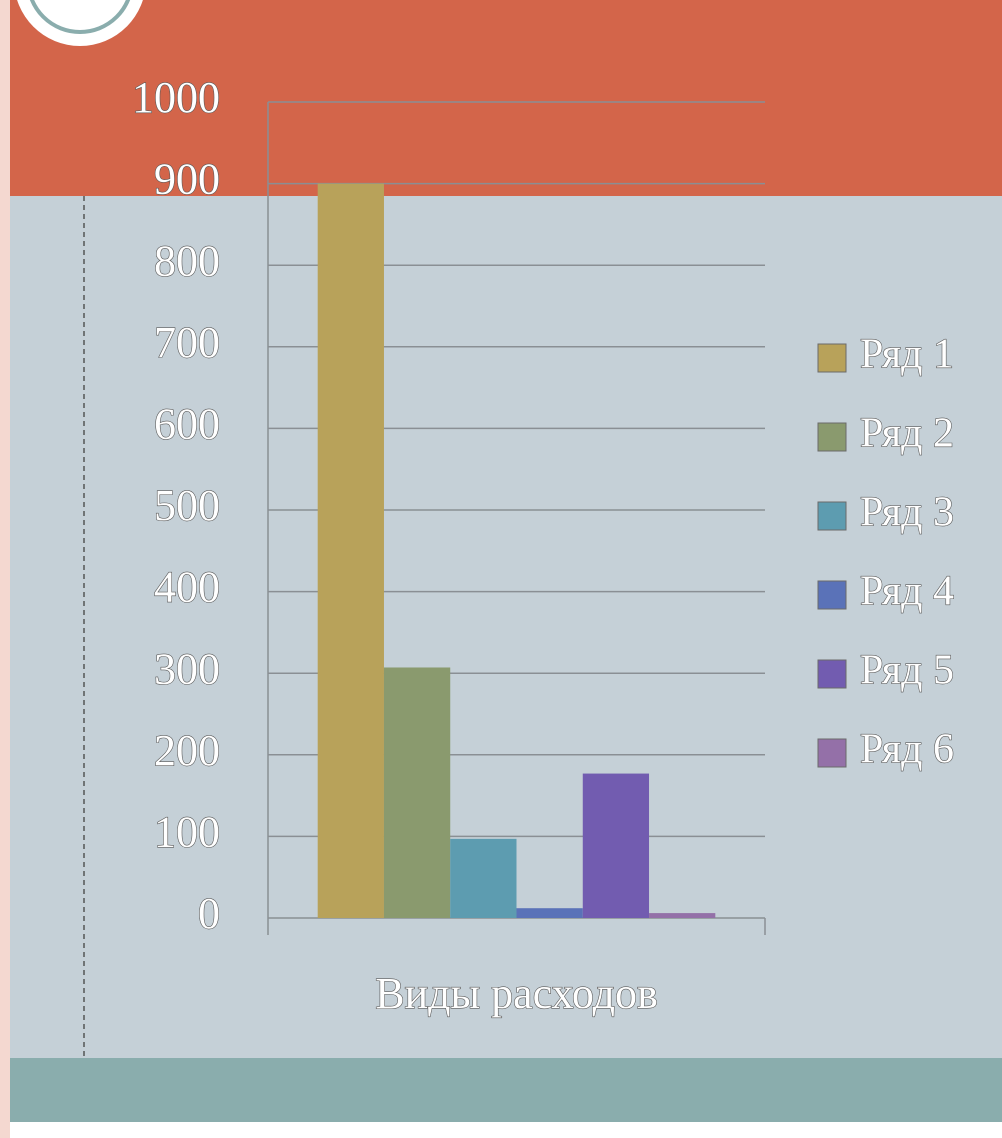 This screenshot has height=1138, width=1002. What do you see at coordinates (187, 750) in the screenshot?
I see `y-tick-label: 200` at bounding box center [187, 750].